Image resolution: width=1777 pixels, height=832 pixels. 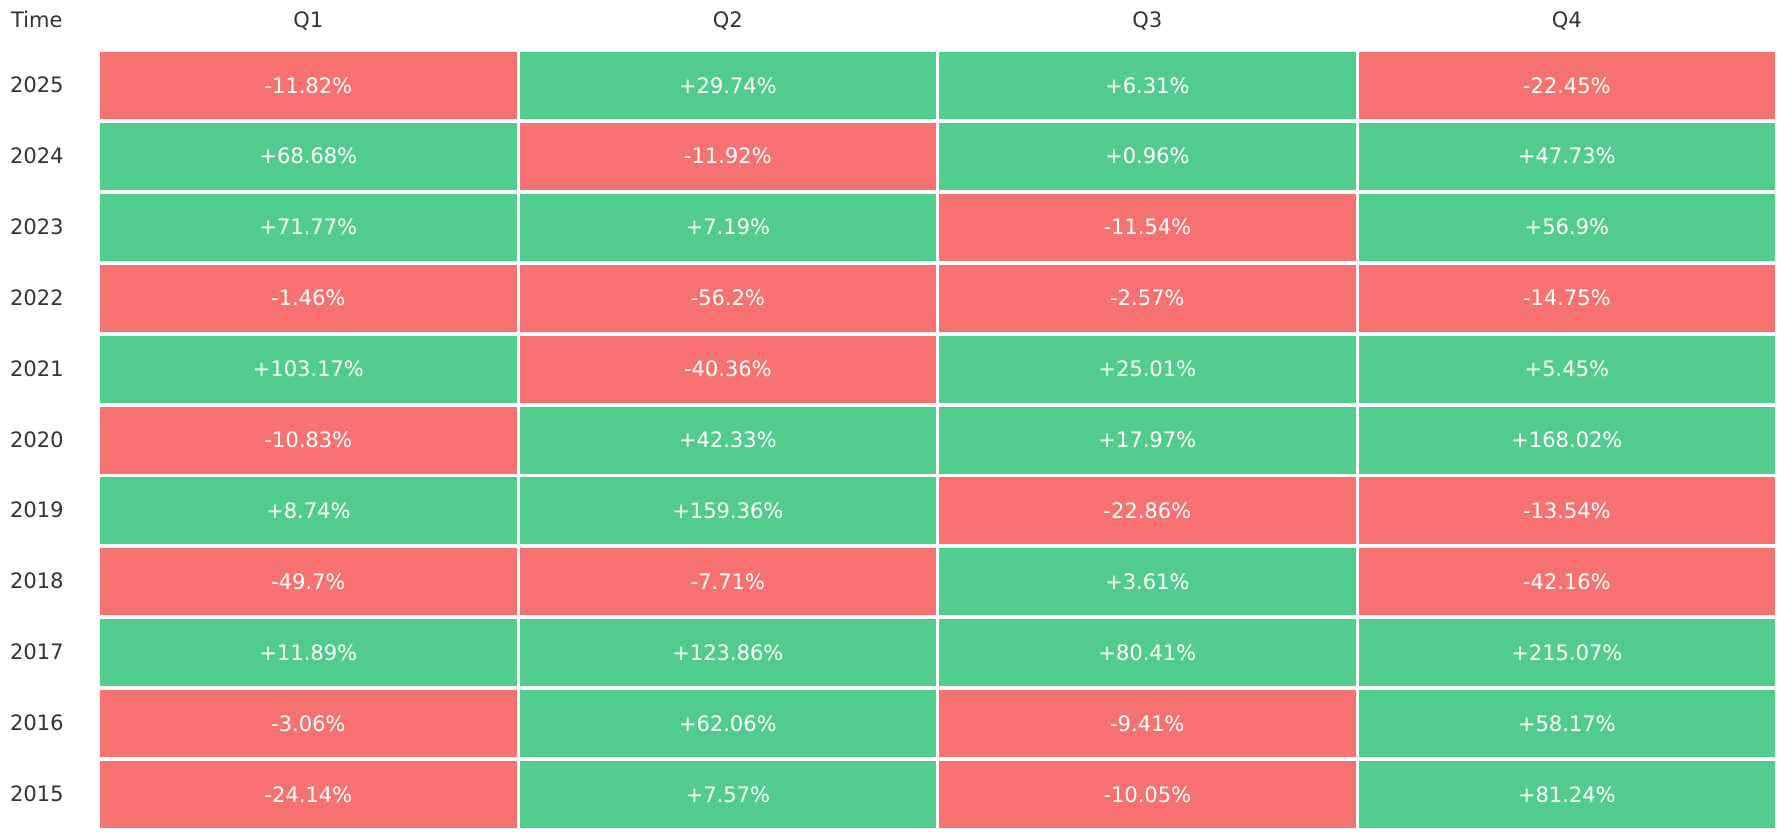 I want to click on return-cell: +7.19%, so click(x=727, y=227).